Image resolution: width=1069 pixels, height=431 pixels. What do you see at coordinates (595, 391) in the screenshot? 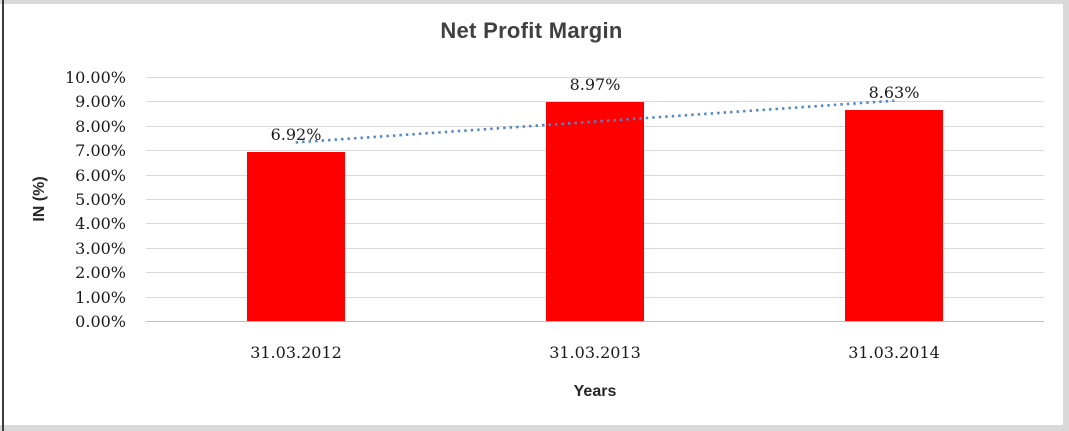
I see `x-axis-title: Years` at bounding box center [595, 391].